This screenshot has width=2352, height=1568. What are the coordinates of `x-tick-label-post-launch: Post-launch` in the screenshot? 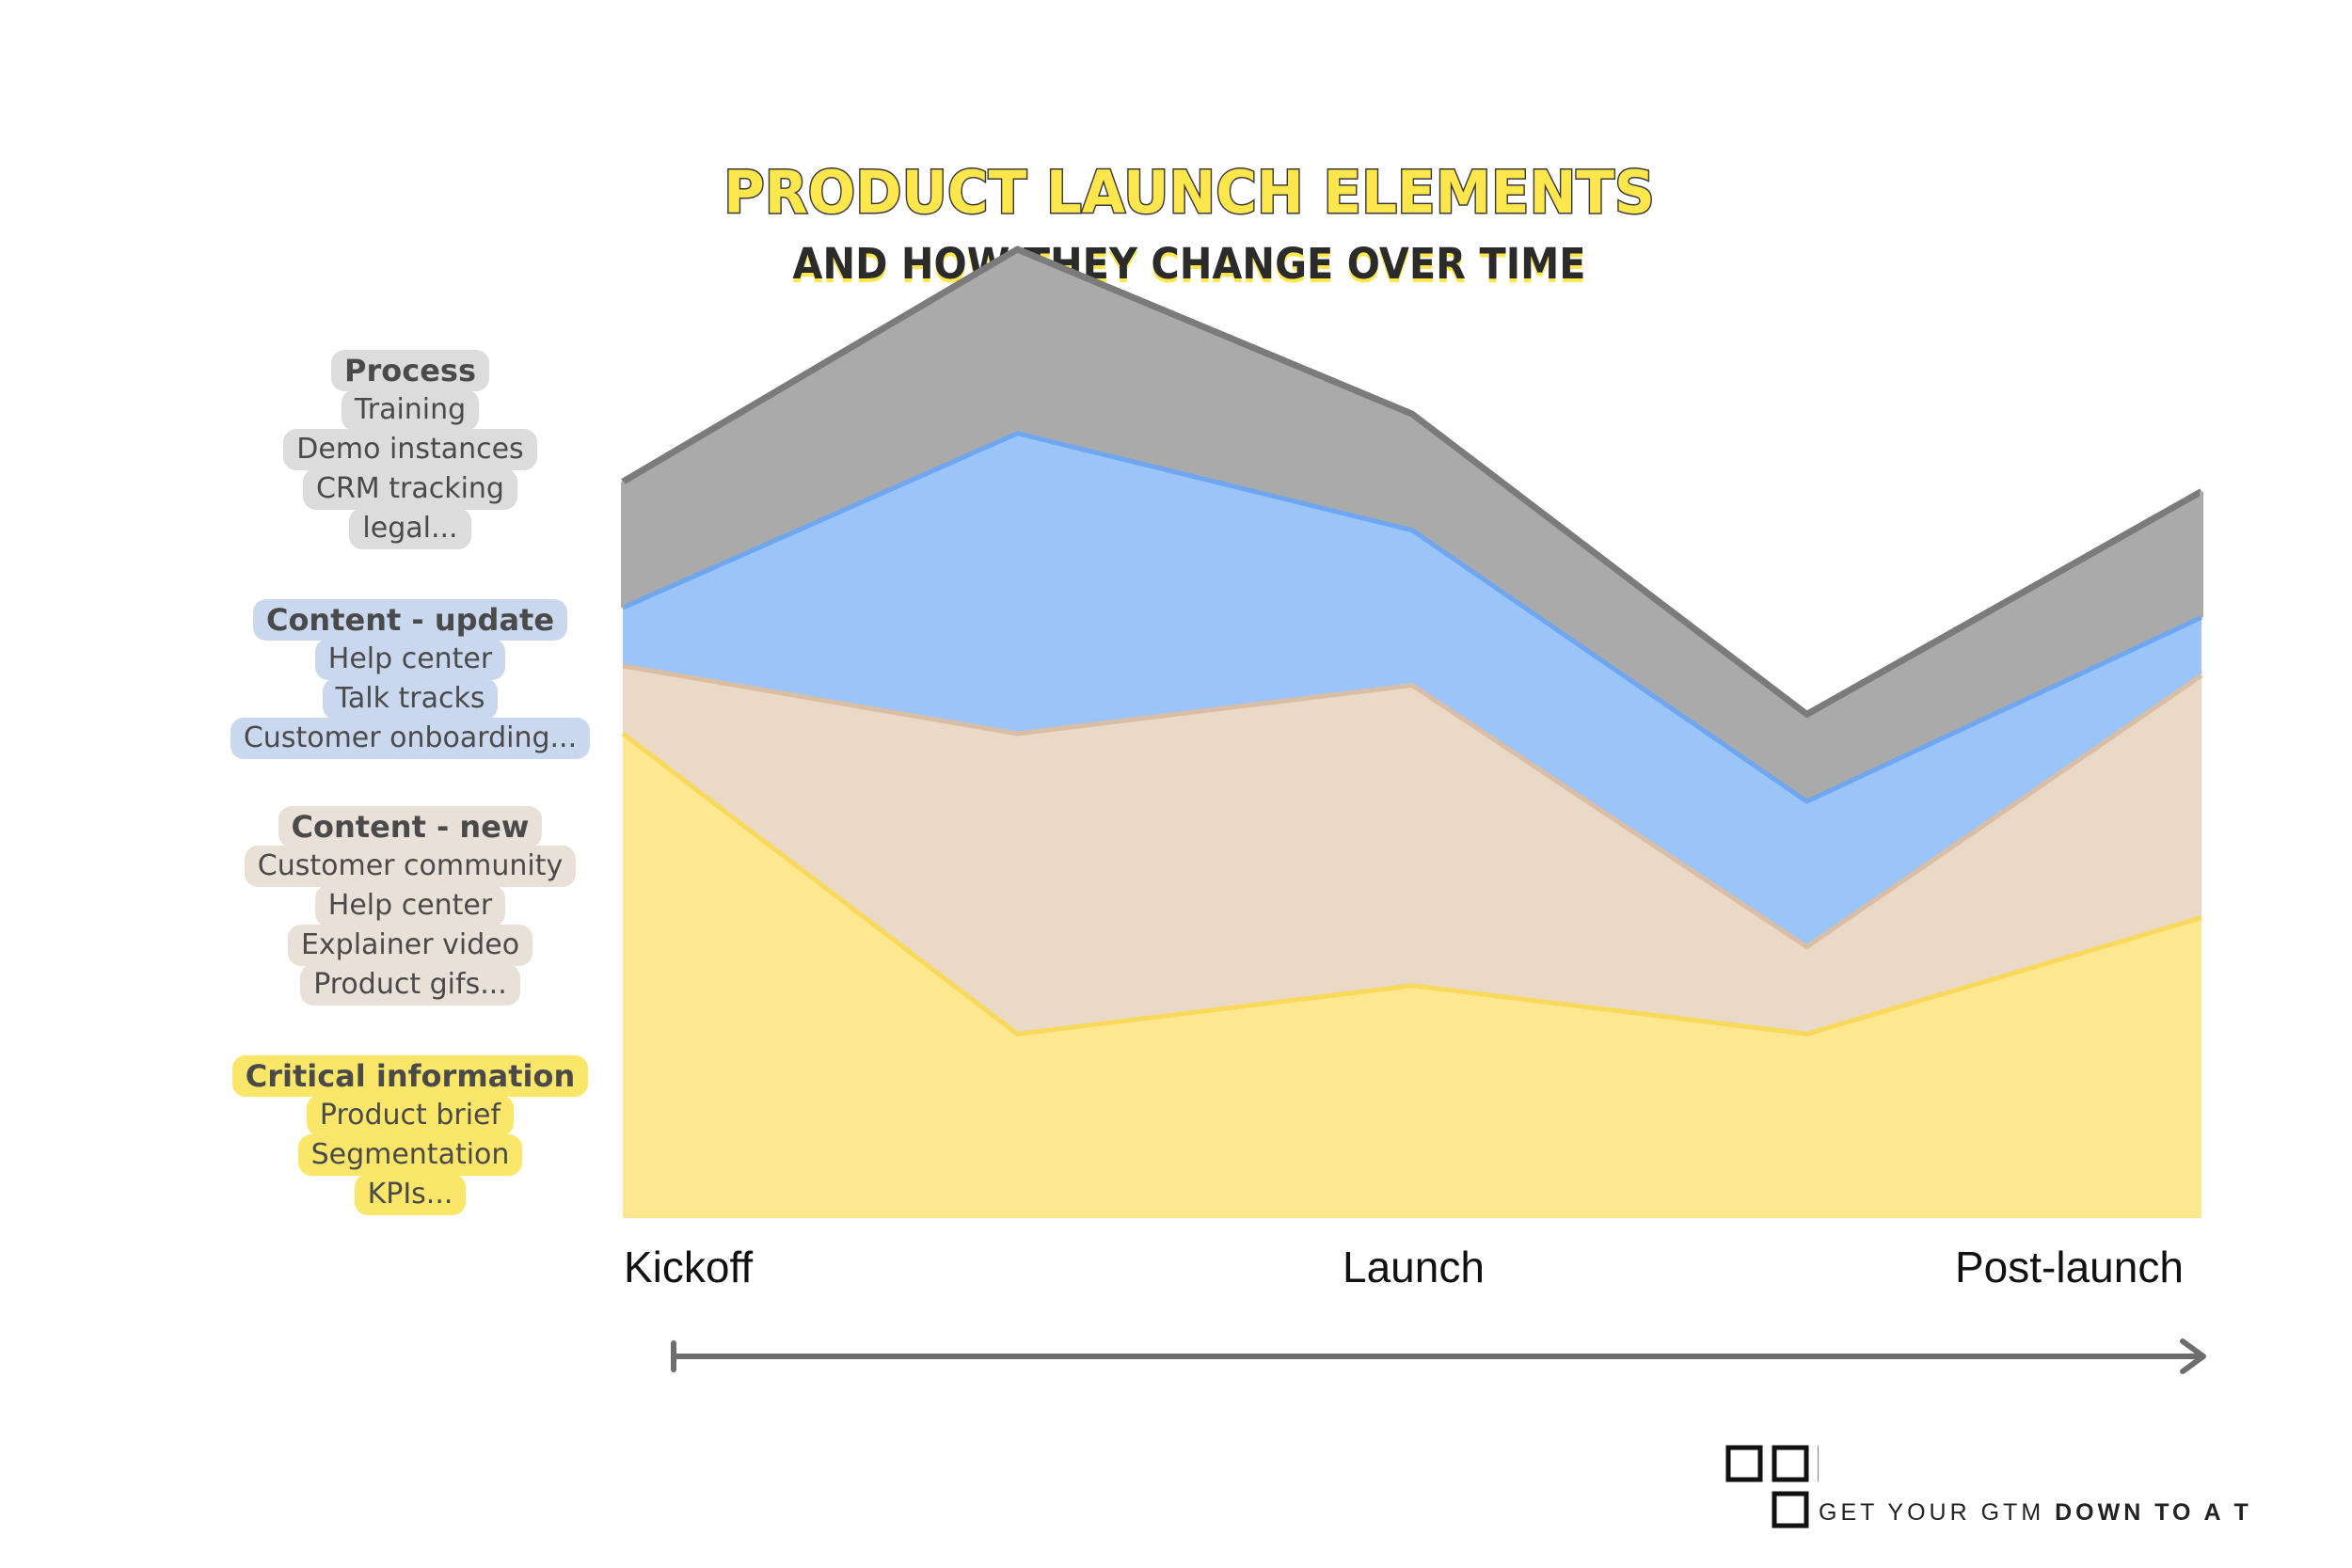 It's located at (2069, 1267).